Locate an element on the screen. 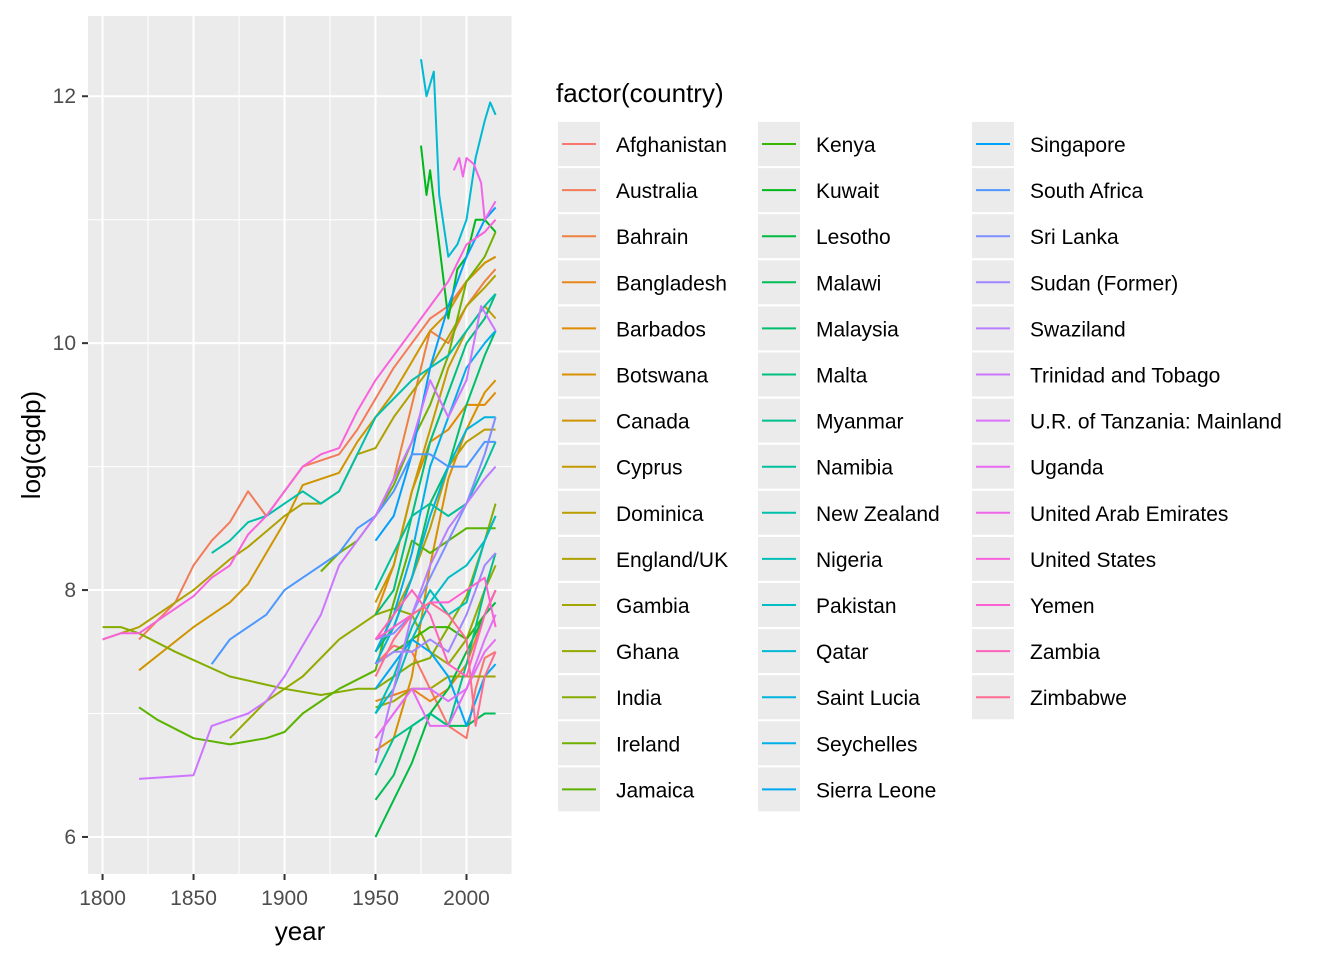 This screenshot has height=965, width=1344. legend-item: Nigeria is located at coordinates (820, 558).